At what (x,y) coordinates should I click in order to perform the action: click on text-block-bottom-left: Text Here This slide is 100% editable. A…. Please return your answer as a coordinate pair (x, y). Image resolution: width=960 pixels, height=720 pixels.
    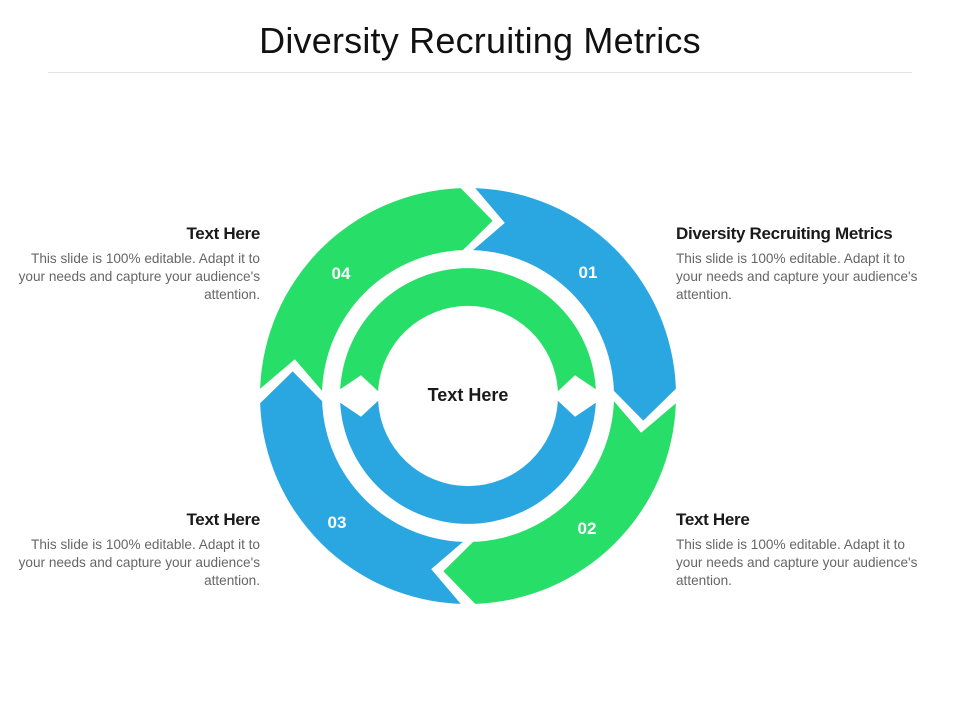
    Looking at the image, I should click on (135, 550).